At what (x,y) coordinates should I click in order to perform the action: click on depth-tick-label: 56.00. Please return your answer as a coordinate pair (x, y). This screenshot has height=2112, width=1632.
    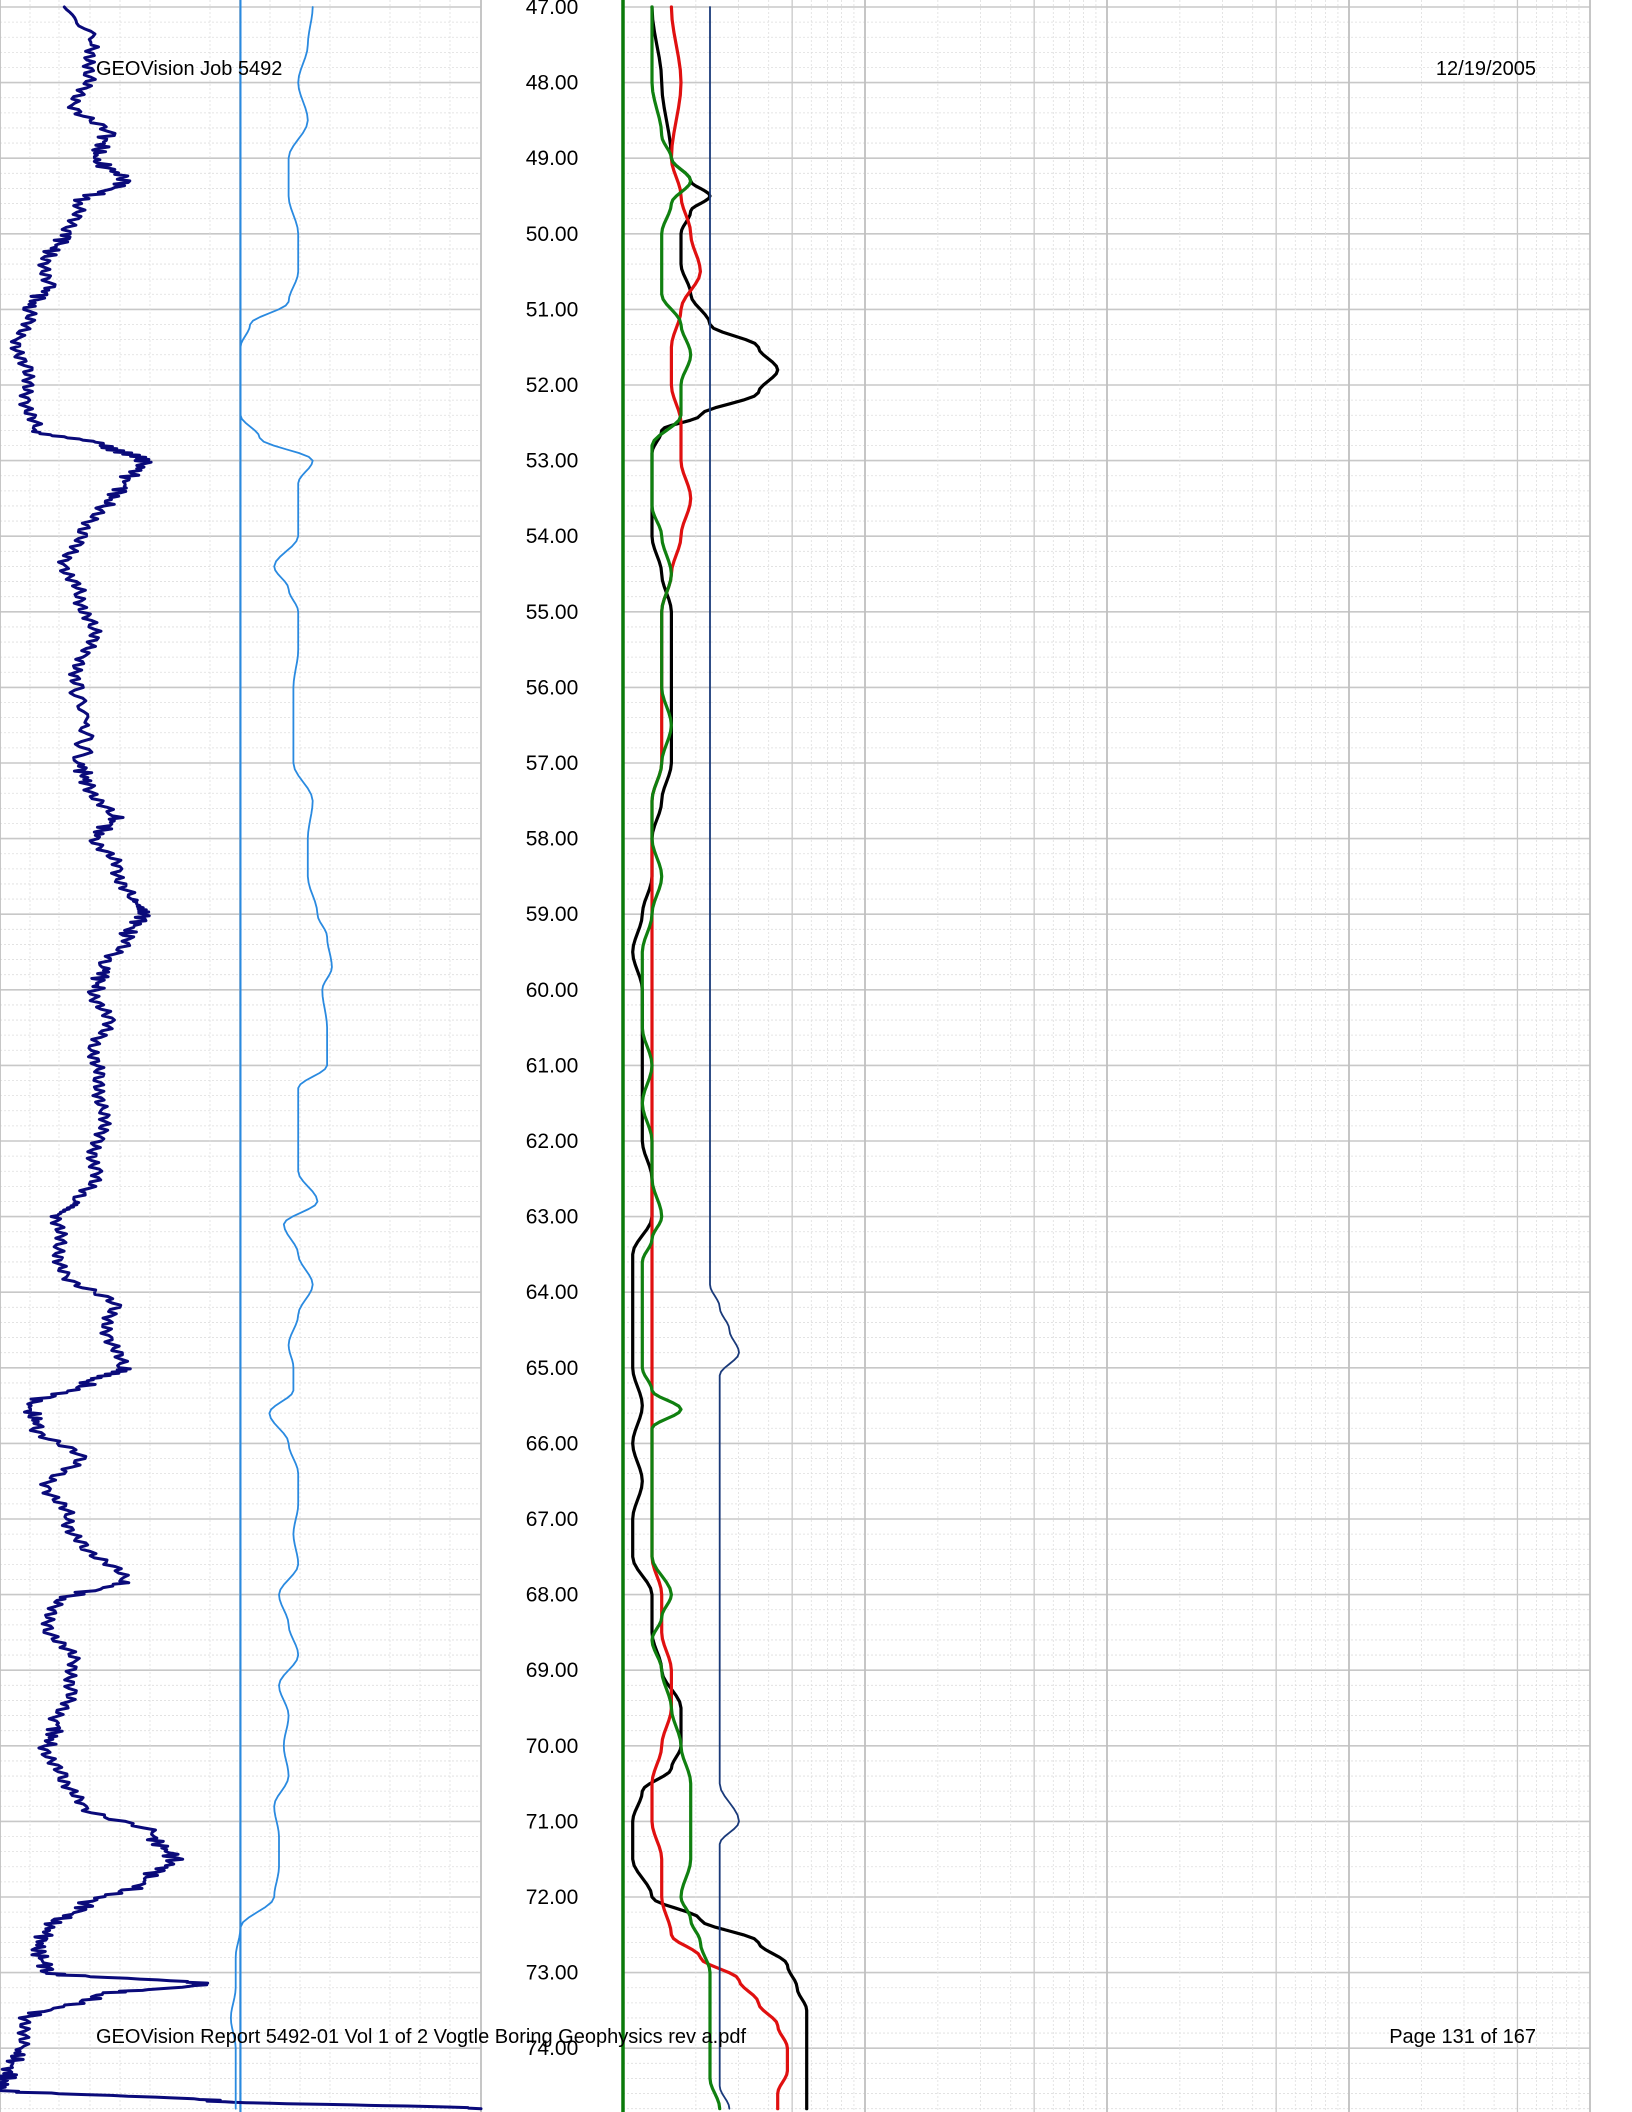
    Looking at the image, I should click on (552, 687).